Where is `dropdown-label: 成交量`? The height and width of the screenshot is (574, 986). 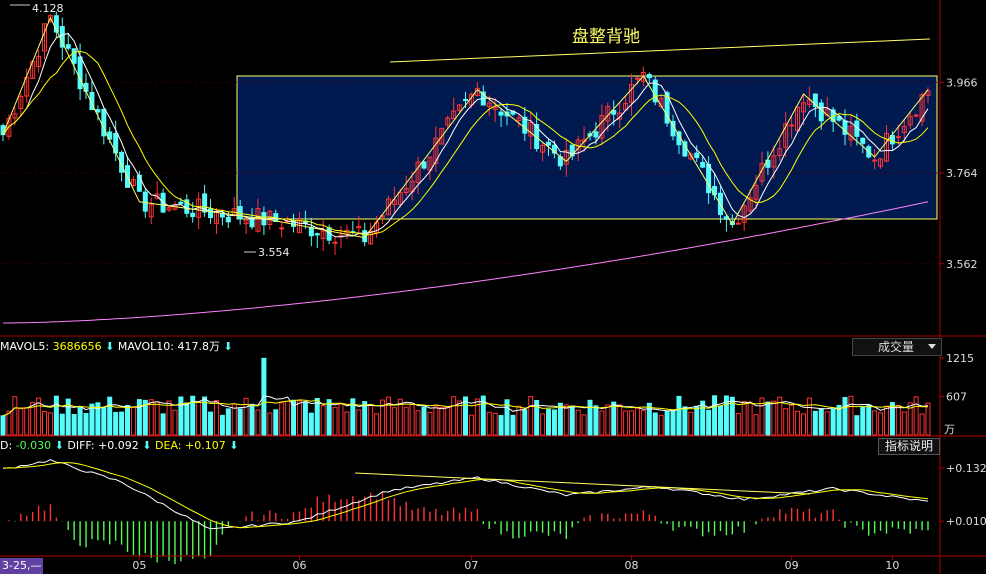
dropdown-label: 成交量 is located at coordinates (896, 347).